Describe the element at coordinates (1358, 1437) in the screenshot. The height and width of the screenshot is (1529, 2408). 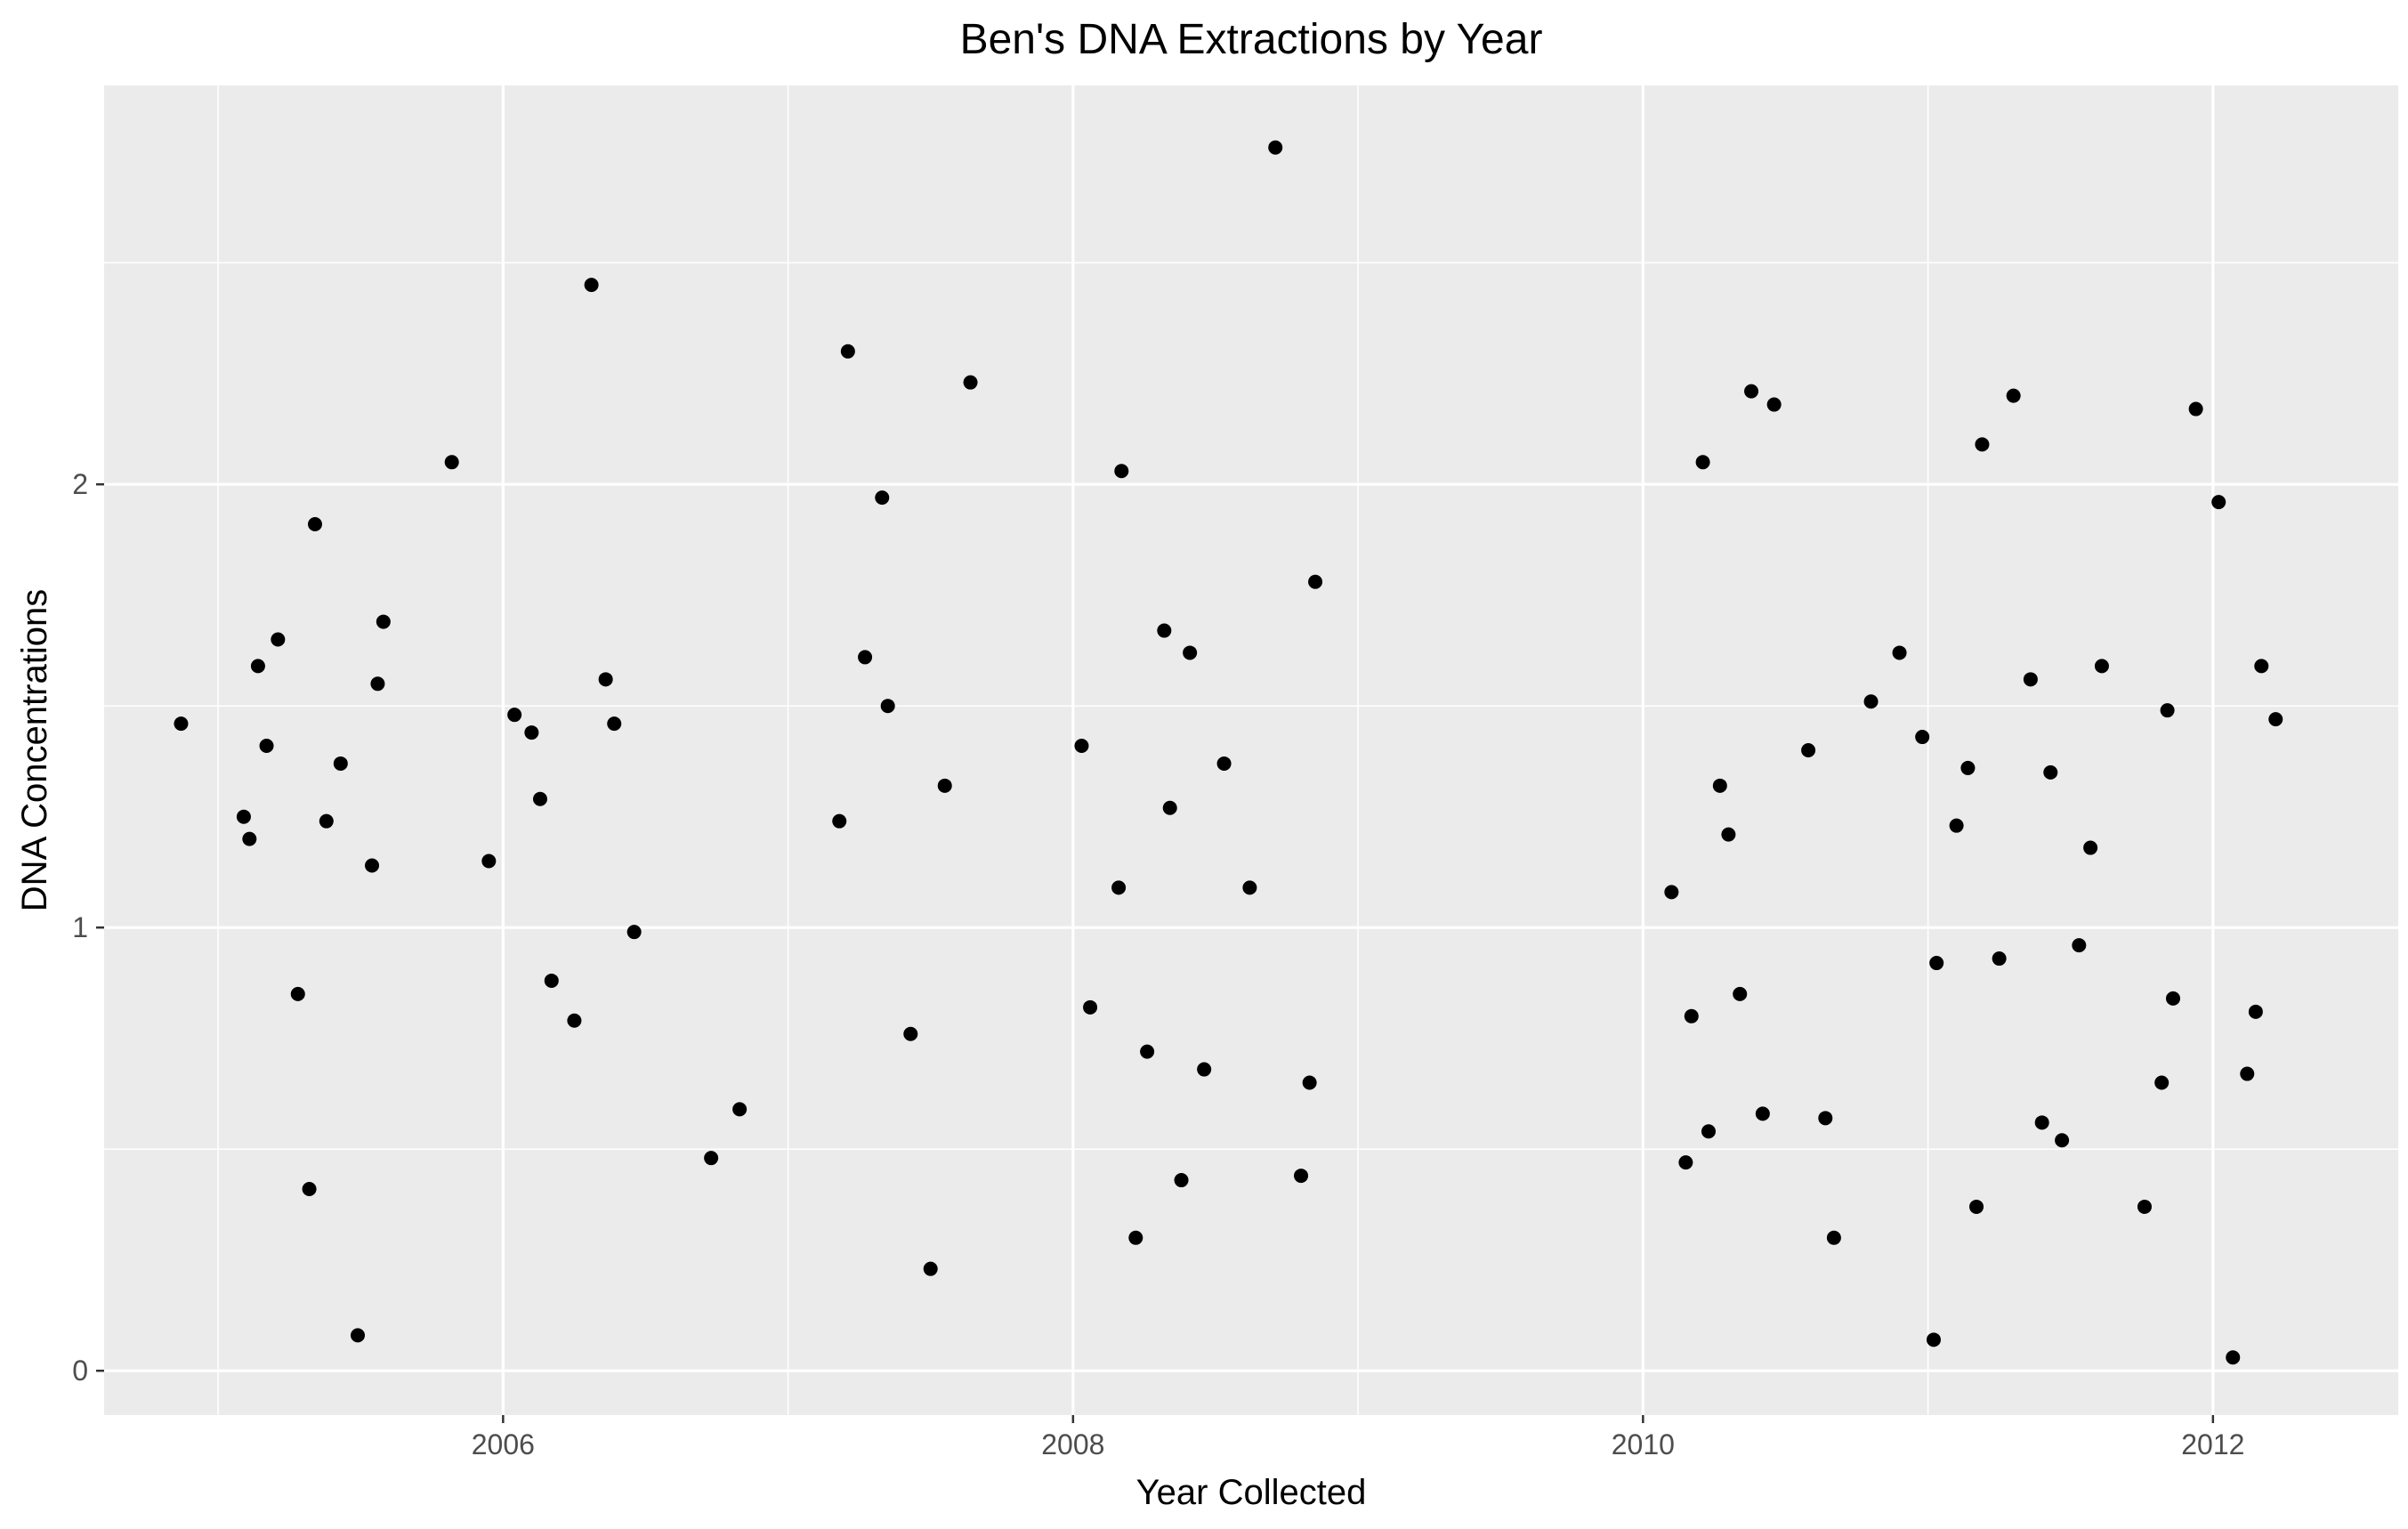
I see `x-axis-ticks: 2006 2008 2010 2012` at that location.